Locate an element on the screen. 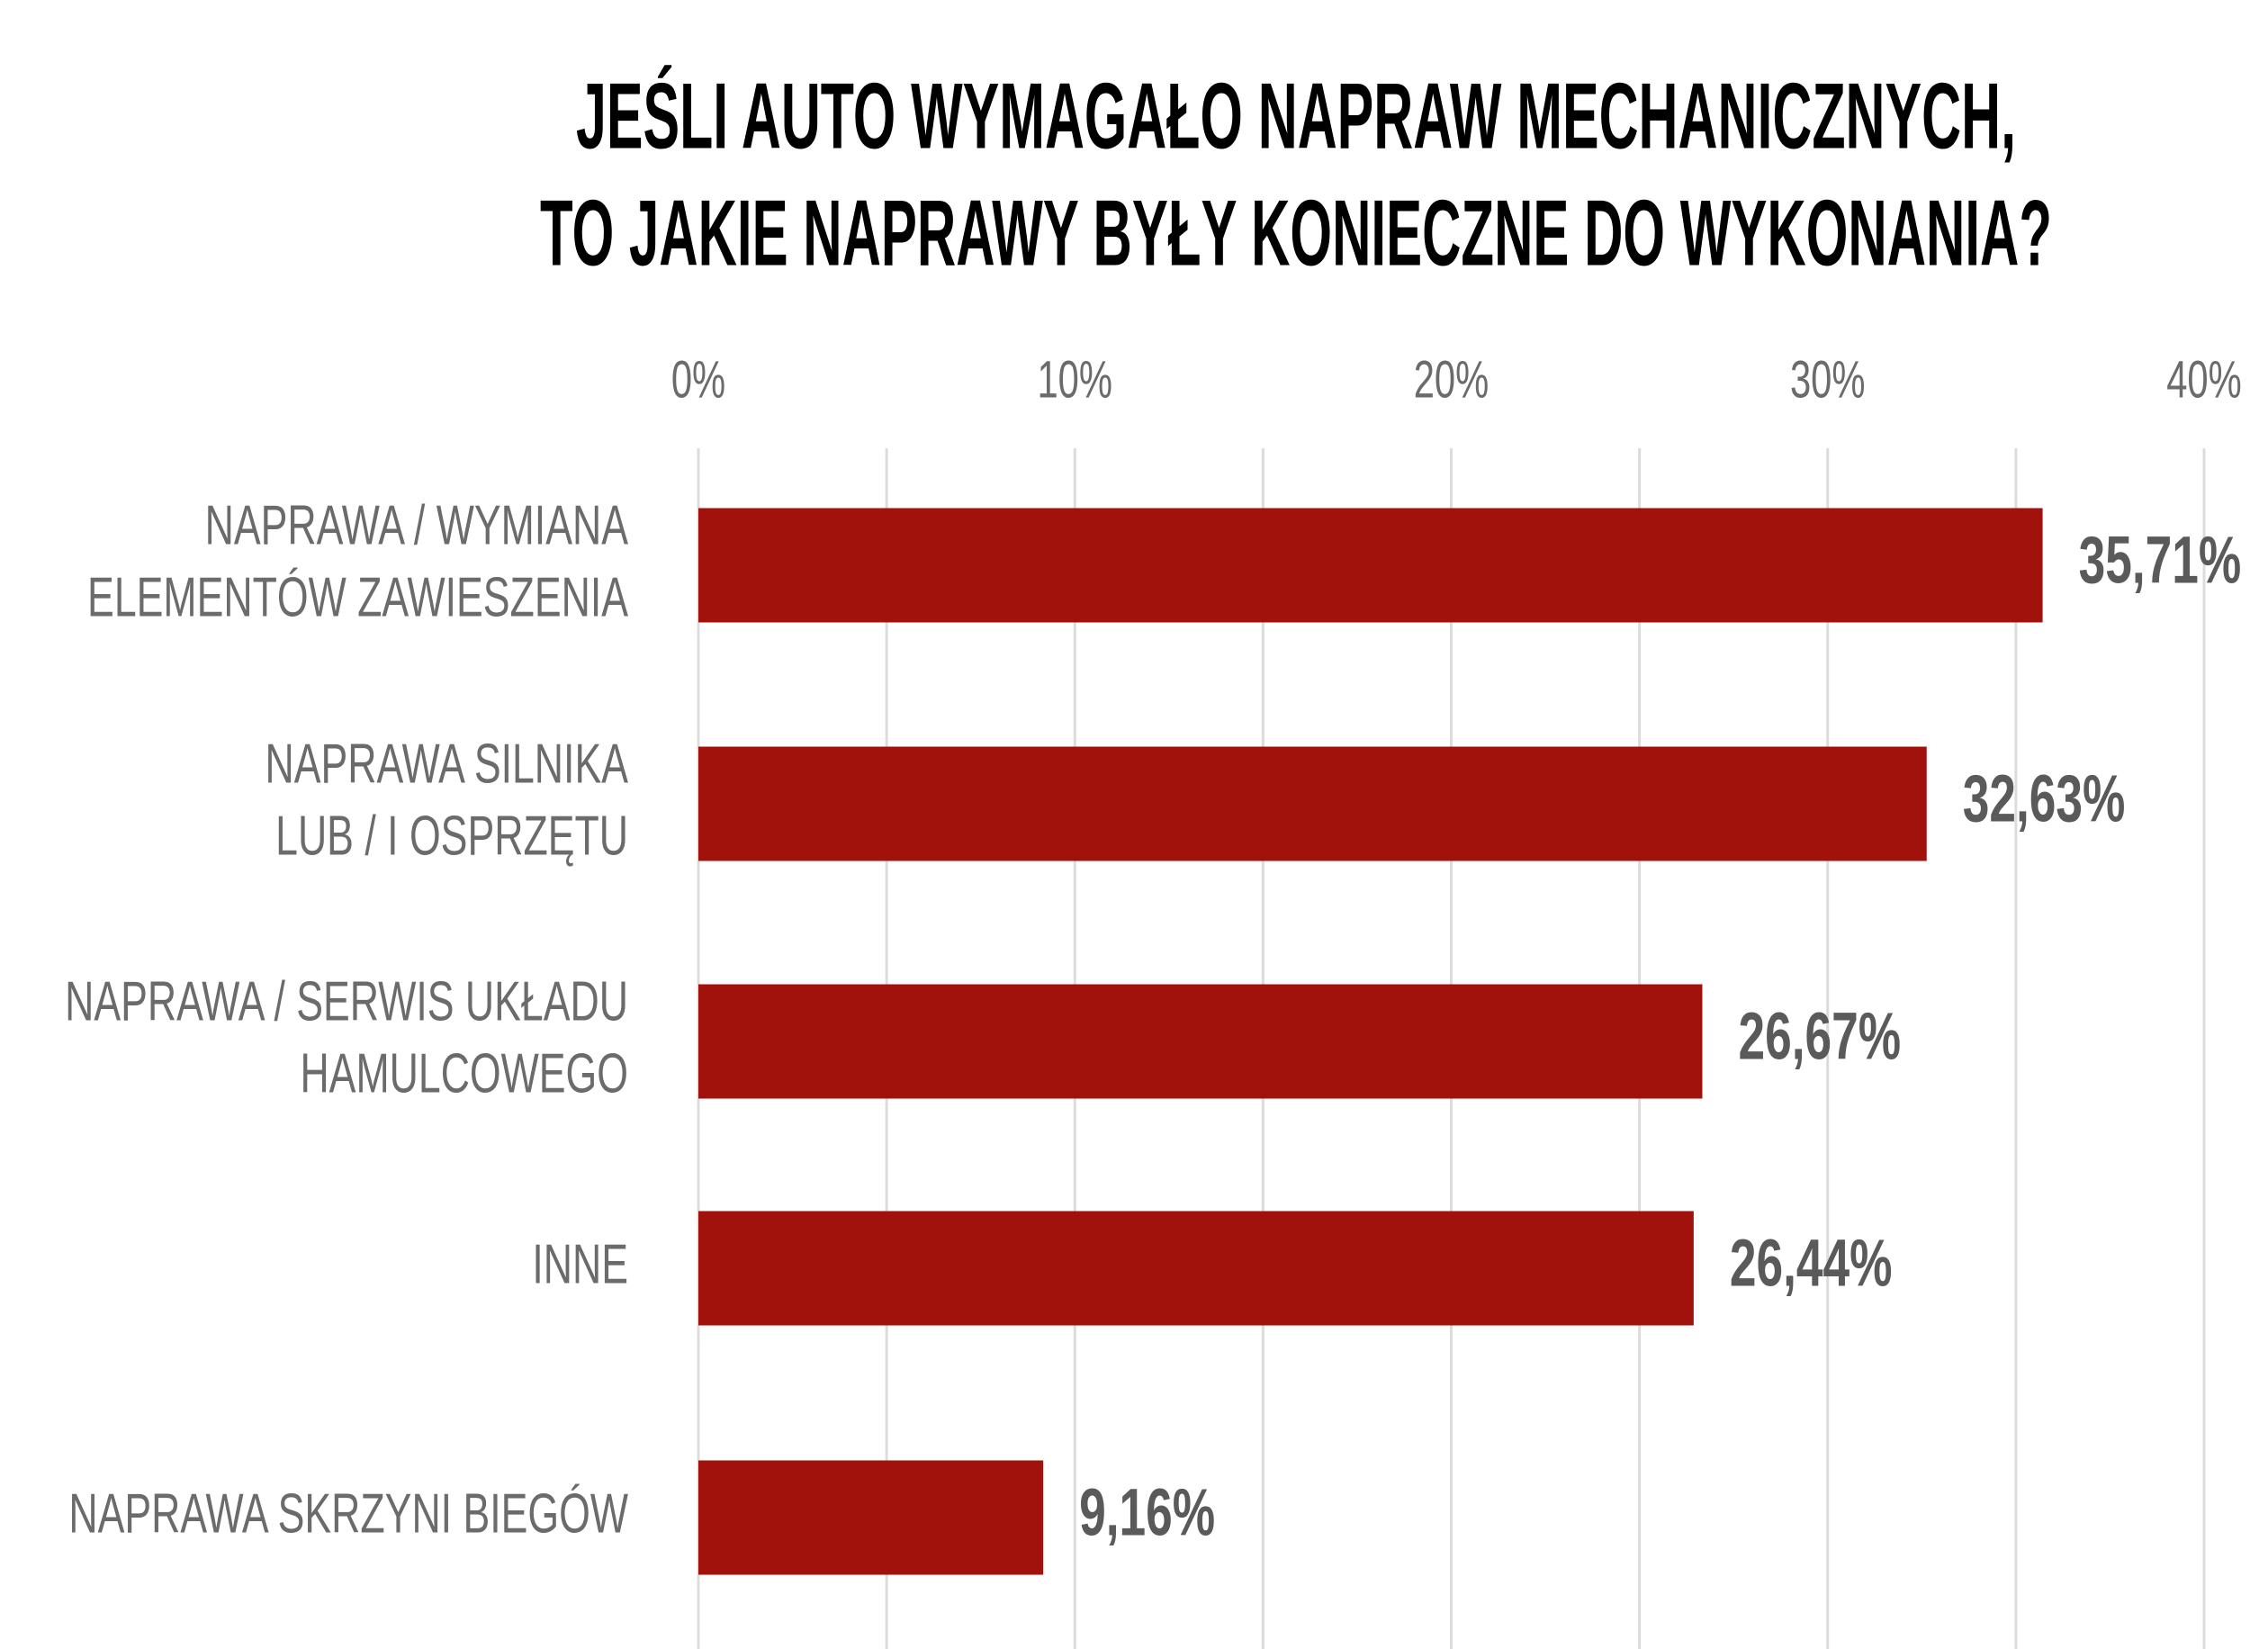 Image resolution: width=2268 pixels, height=1649 pixels. y-tick-label: NAPRAWA SILNIKA is located at coordinates (447, 764).